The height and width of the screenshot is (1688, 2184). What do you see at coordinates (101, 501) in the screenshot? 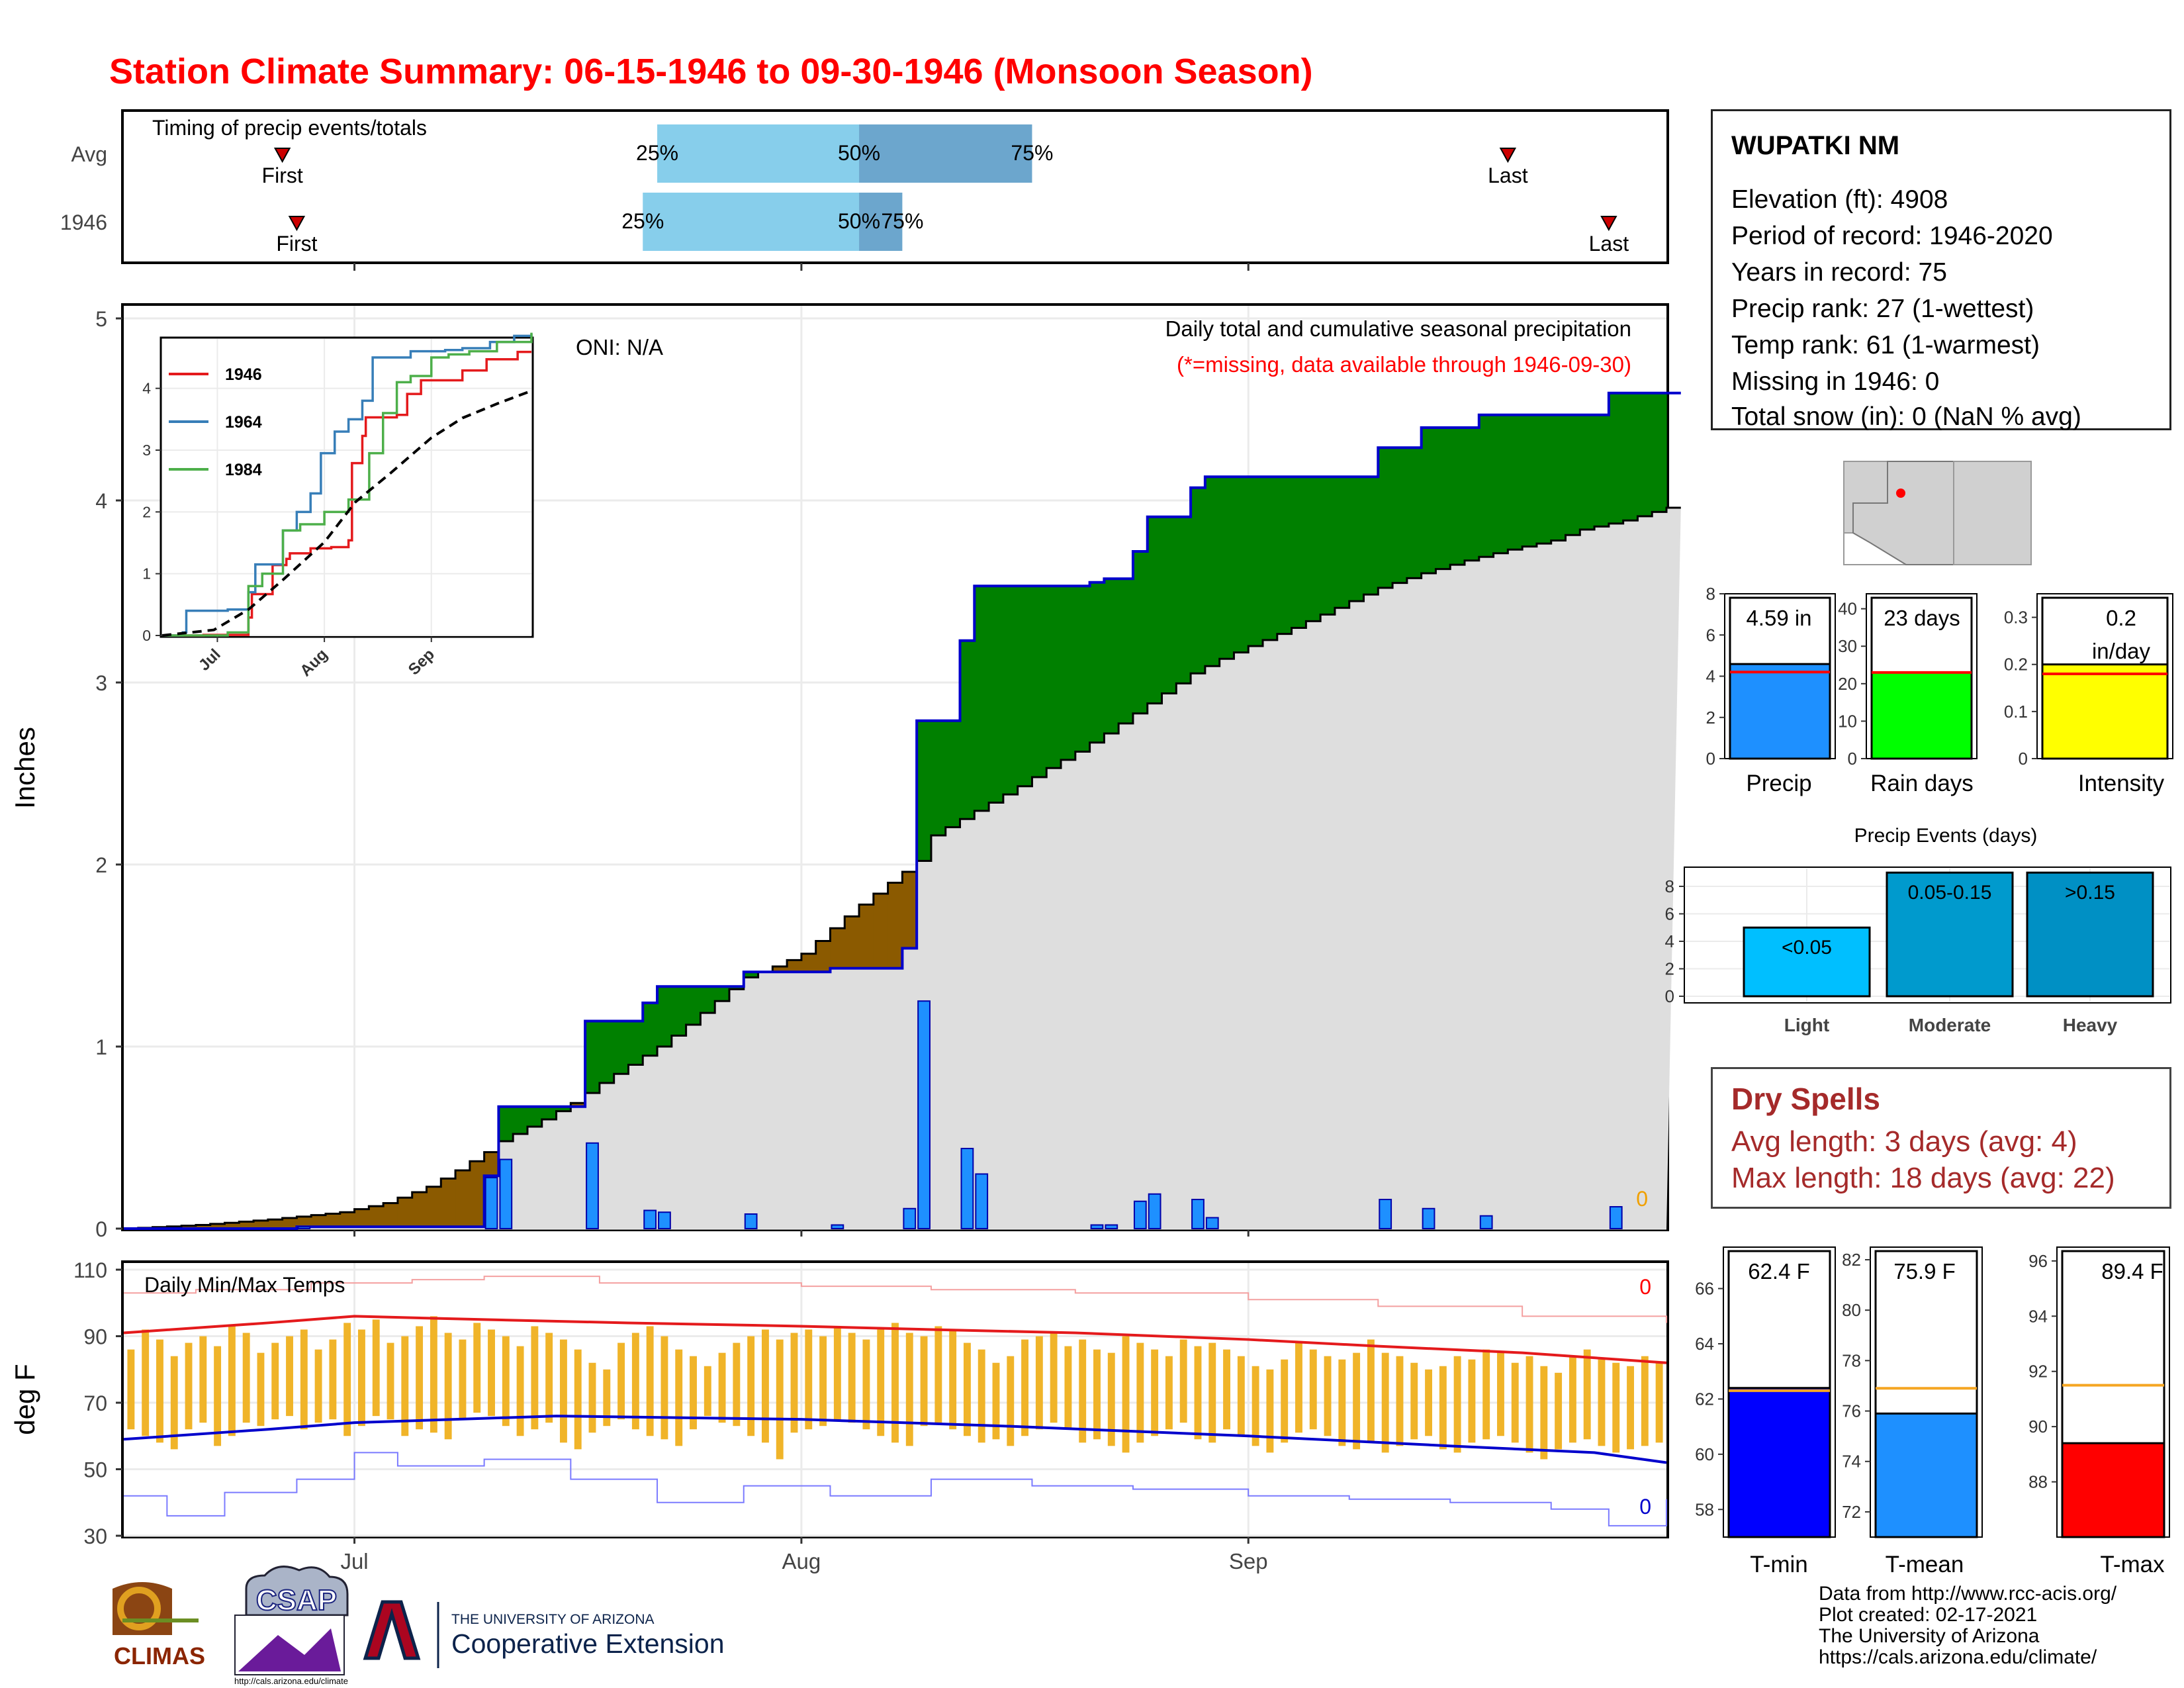
I see `precip-y-tick-label: 4` at bounding box center [101, 501].